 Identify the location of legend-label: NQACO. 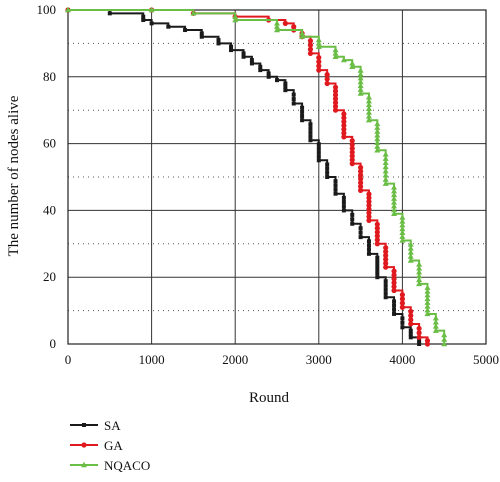
(127, 465).